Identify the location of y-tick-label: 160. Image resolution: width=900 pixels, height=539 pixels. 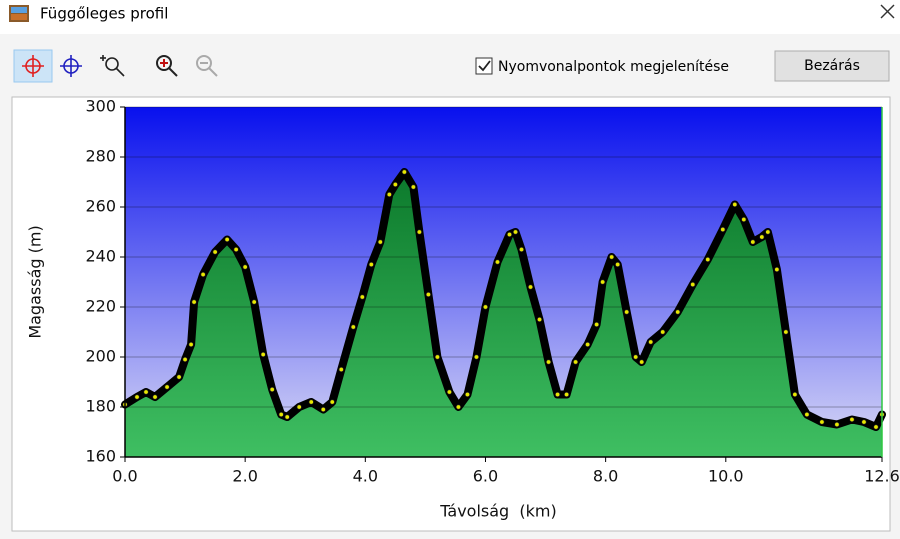
(100, 456).